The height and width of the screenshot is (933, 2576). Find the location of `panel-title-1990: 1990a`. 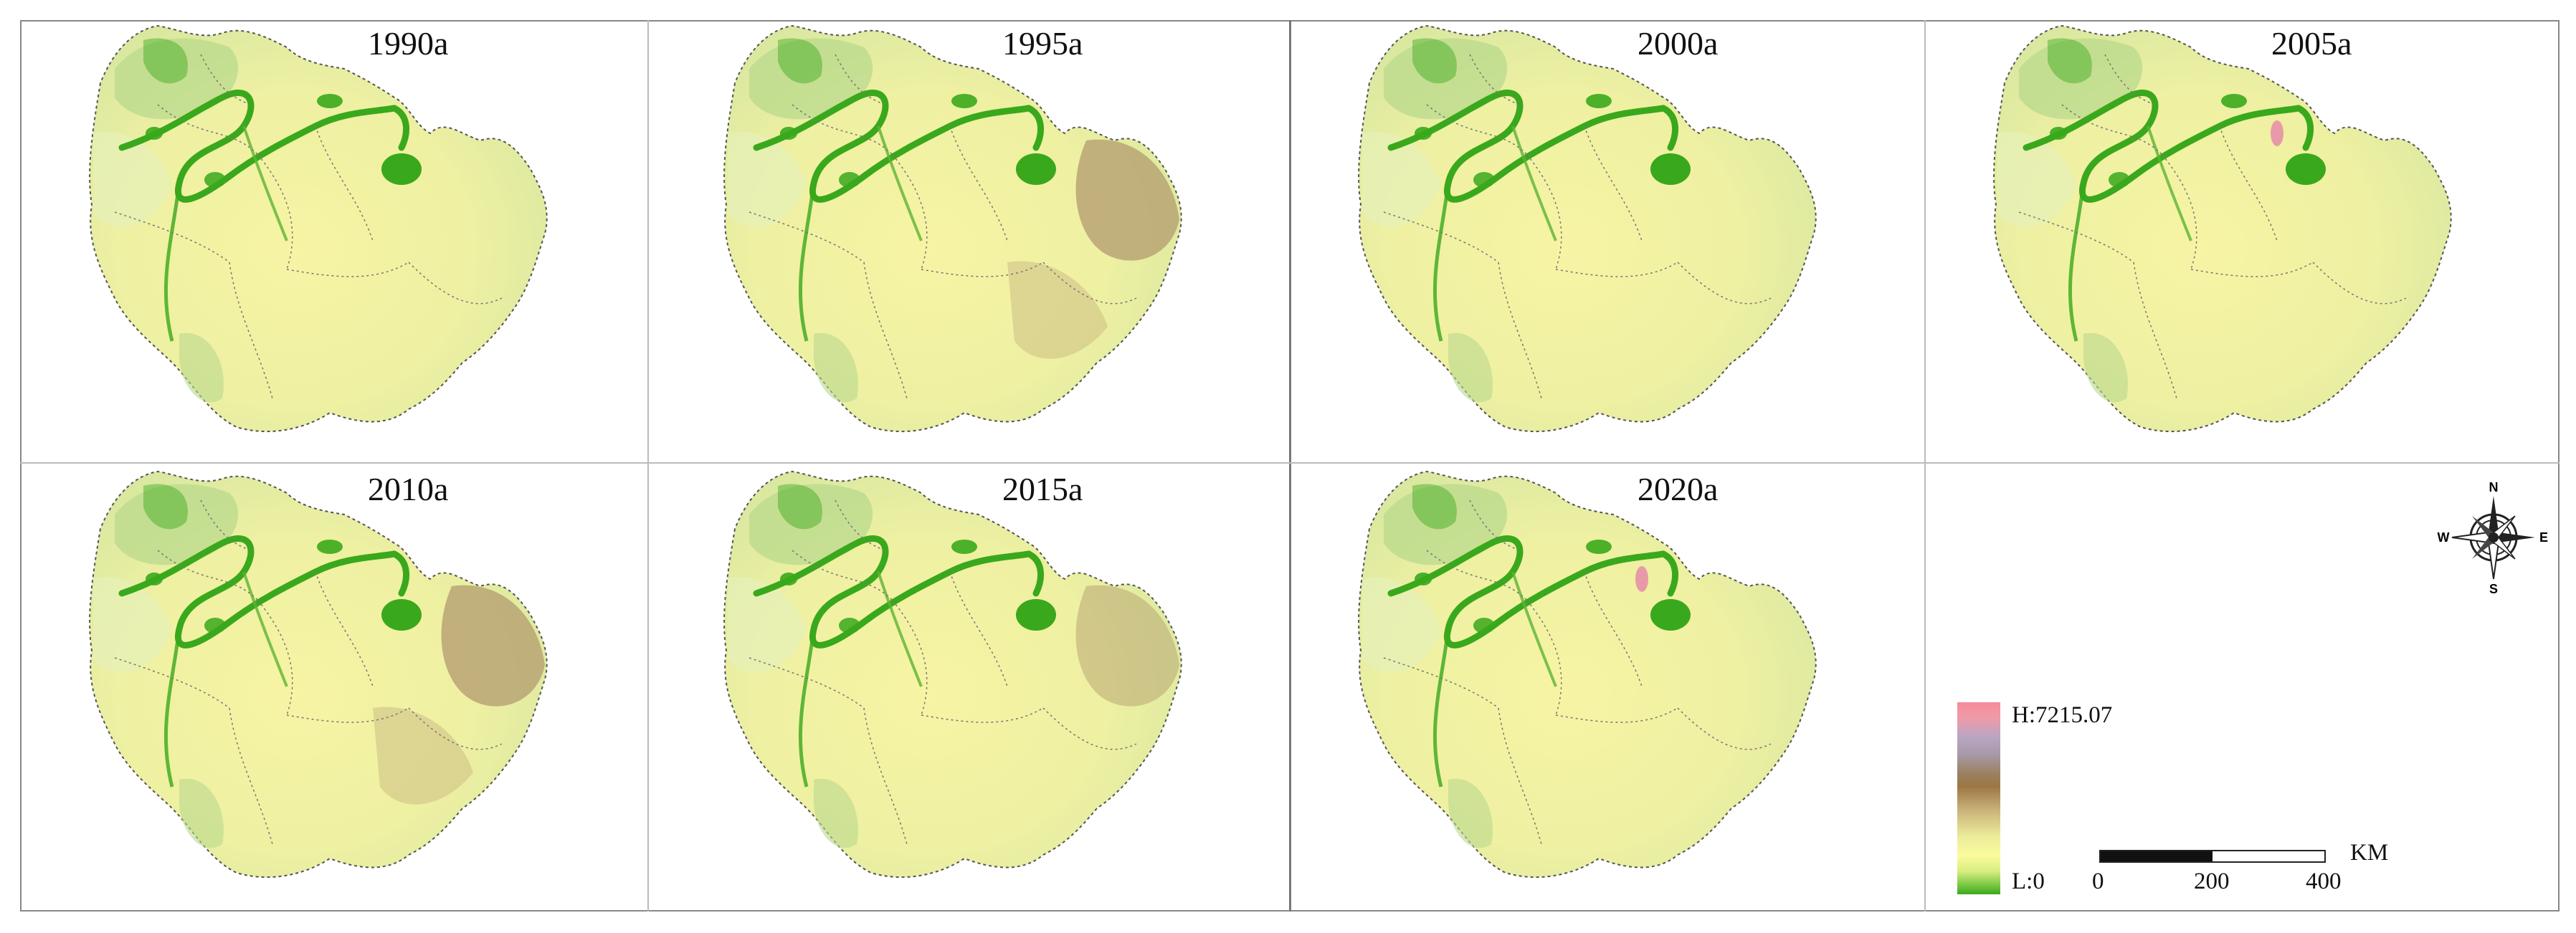

panel-title-1990: 1990a is located at coordinates (409, 43).